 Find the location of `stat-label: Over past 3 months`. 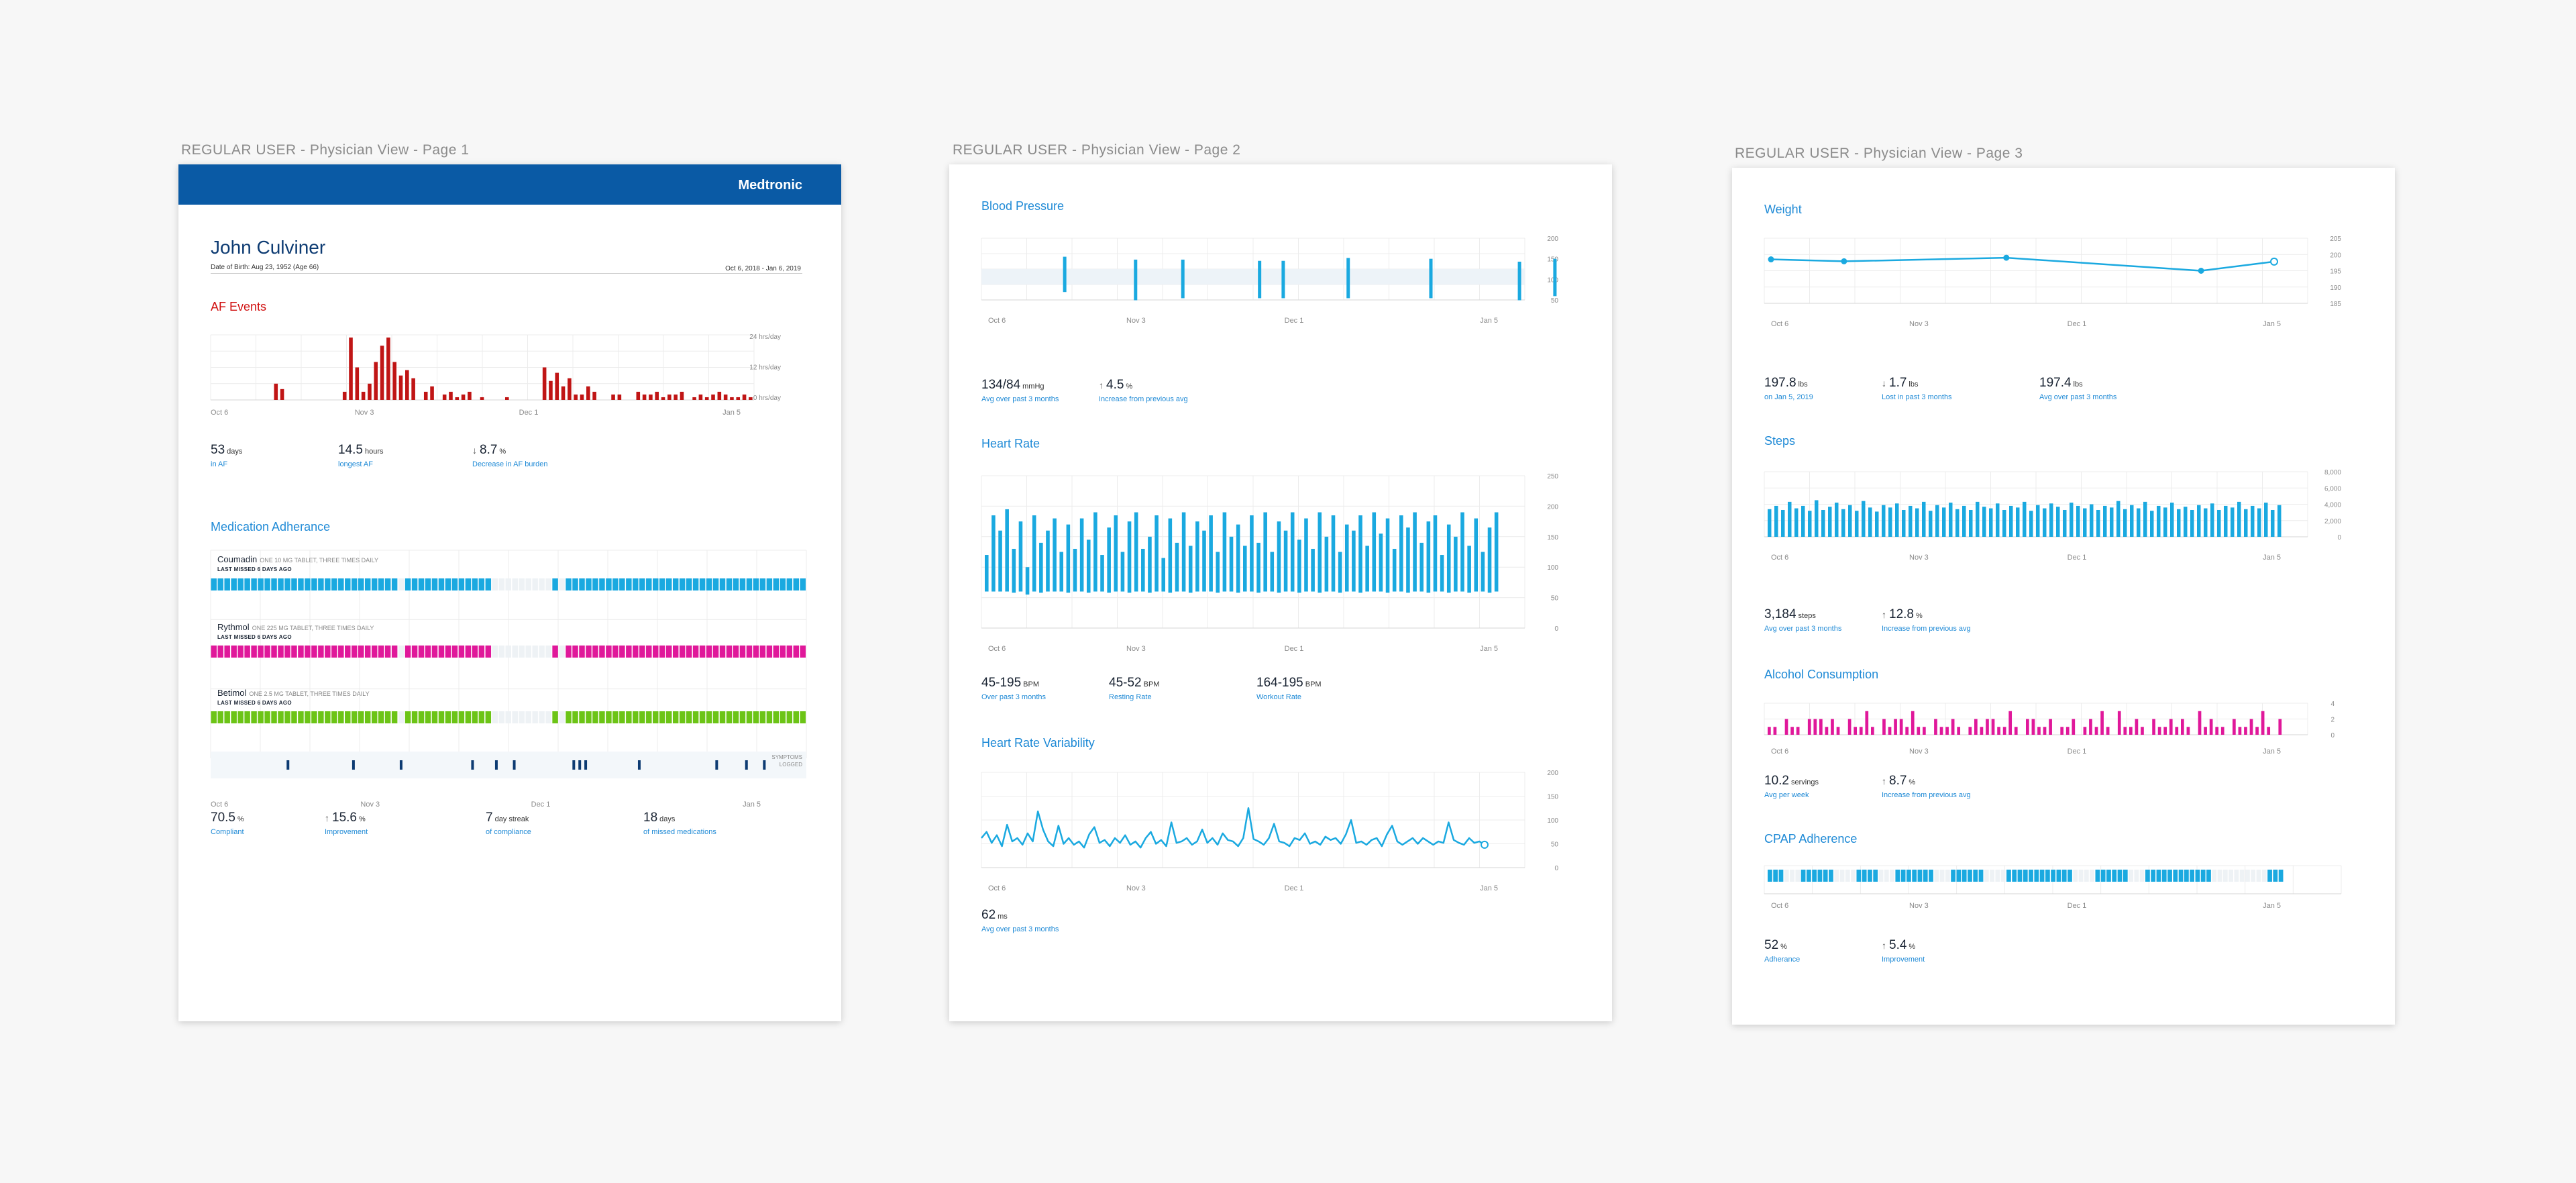

stat-label: Over past 3 months is located at coordinates (1013, 697).